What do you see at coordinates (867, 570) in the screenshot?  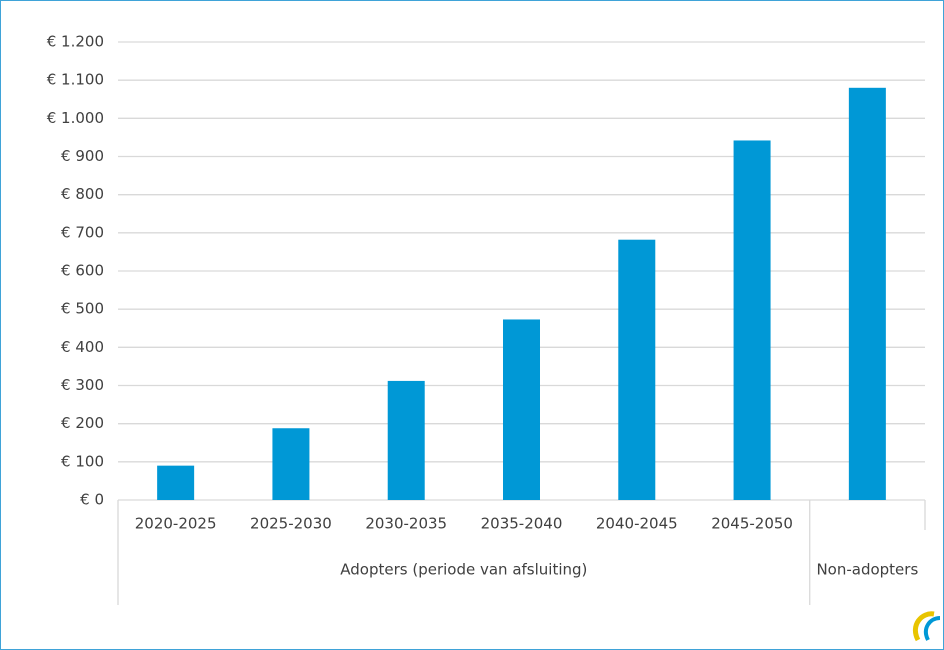 I see `group-label: Non-adopters` at bounding box center [867, 570].